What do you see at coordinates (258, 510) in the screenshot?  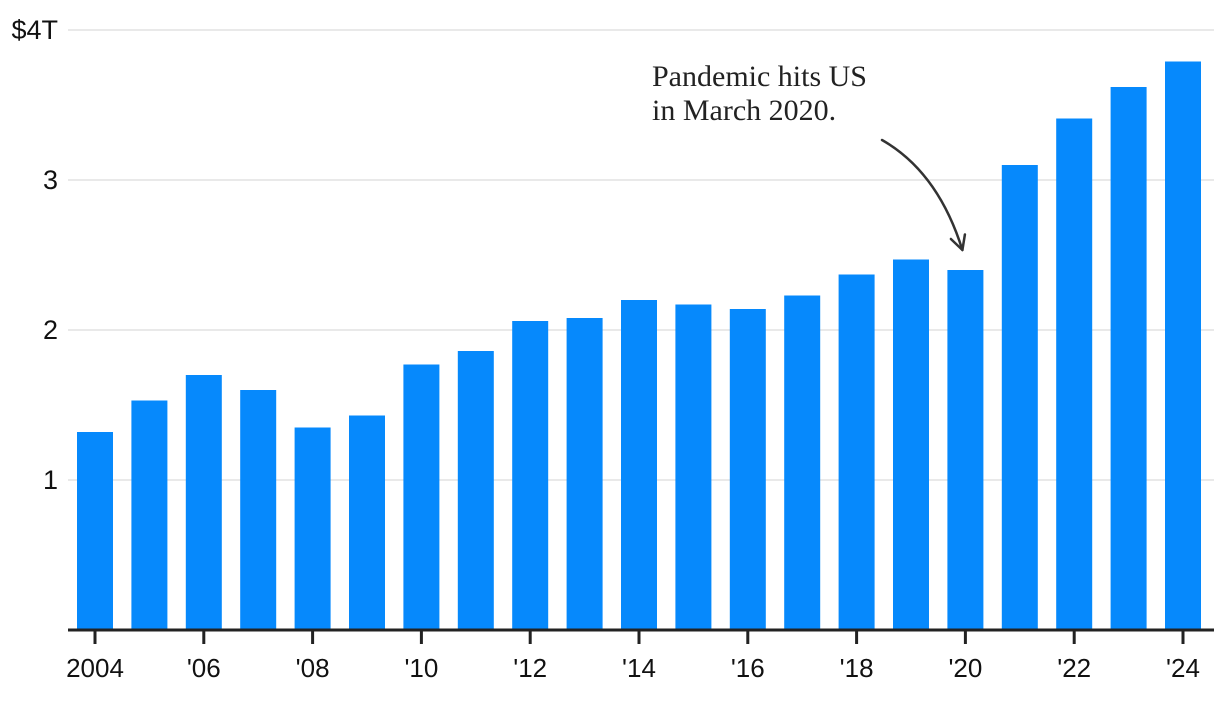 I see `bar-2007` at bounding box center [258, 510].